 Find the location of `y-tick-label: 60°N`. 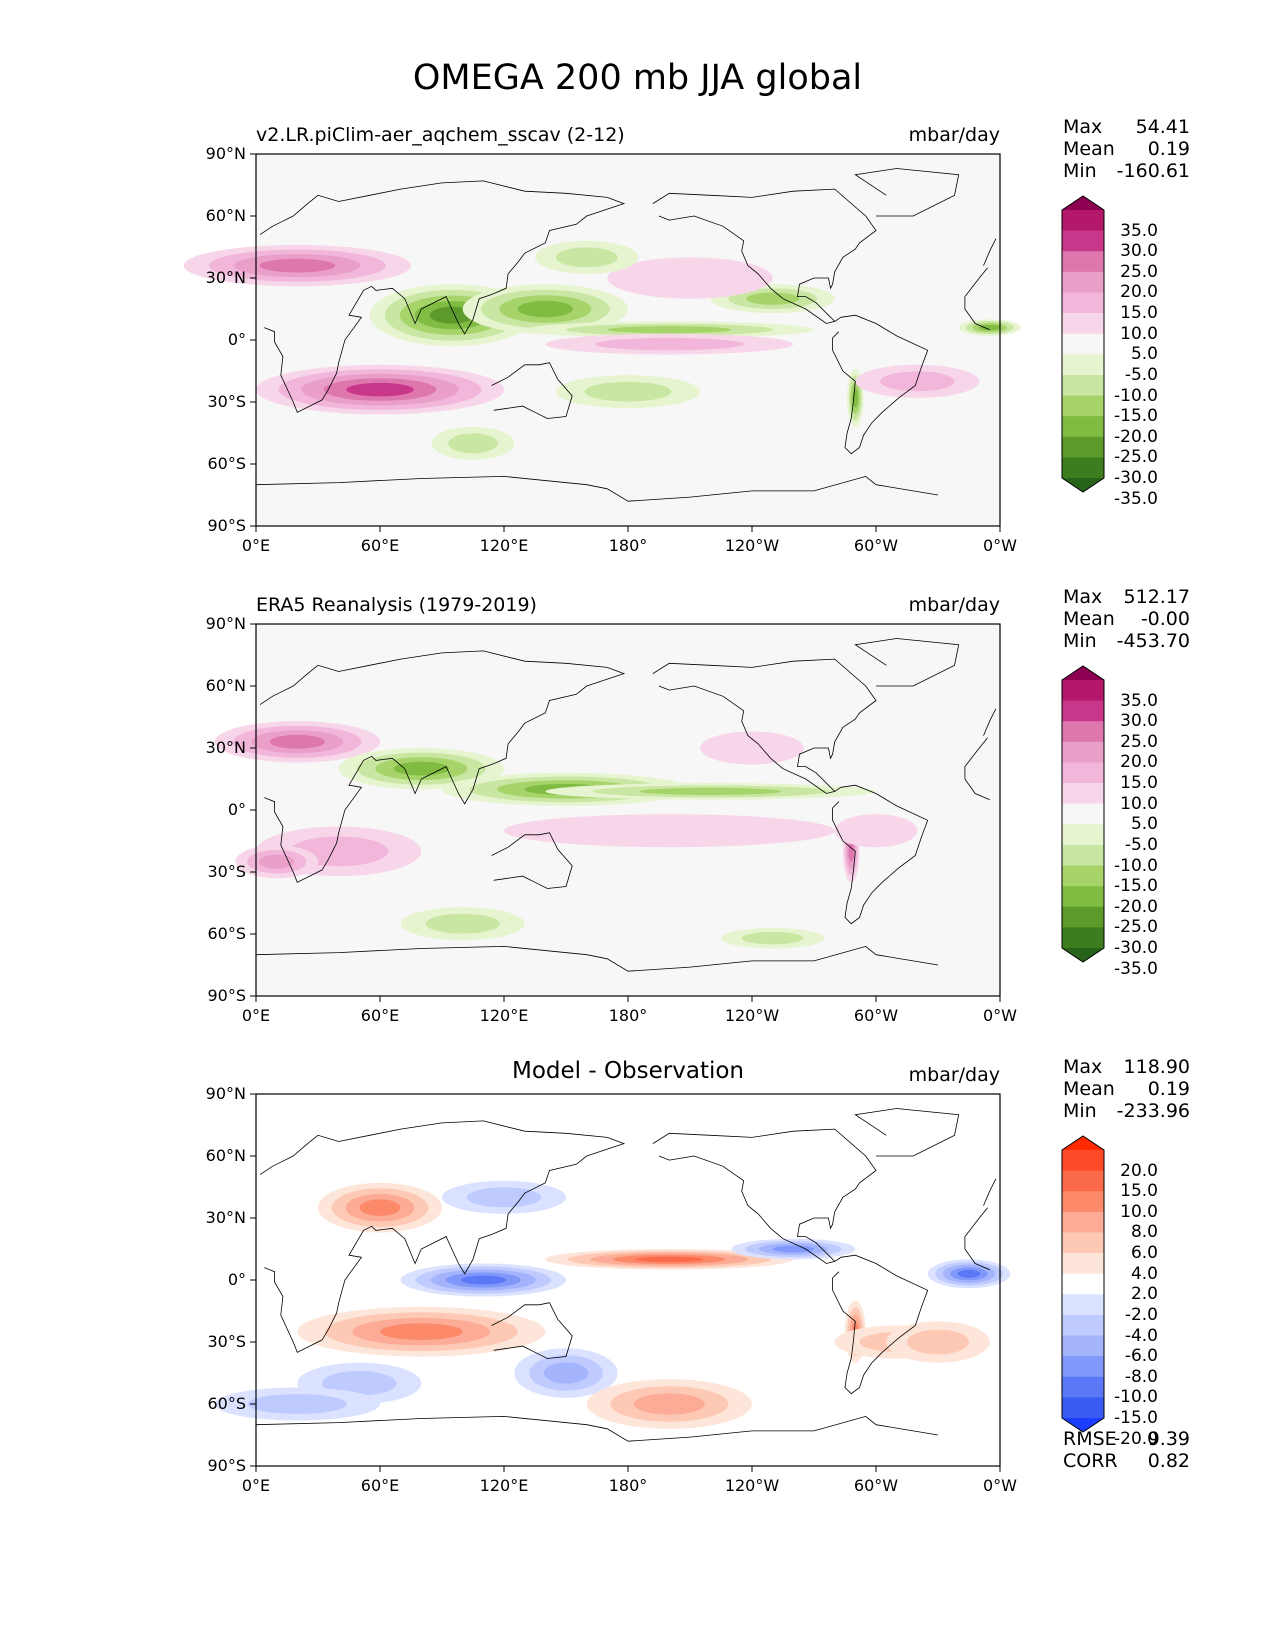

y-tick-label: 60°N is located at coordinates (225, 215).